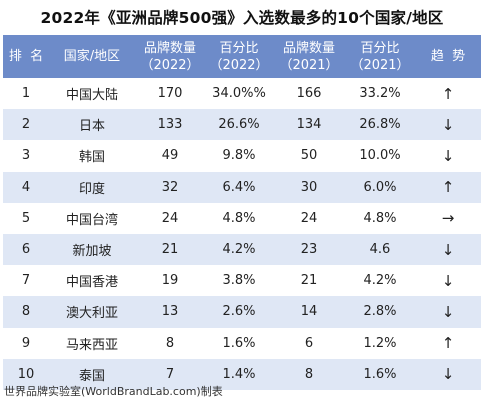  I want to click on source-note: 世界品牌实验室(WorldBrandLab.com)制表, so click(113, 391).